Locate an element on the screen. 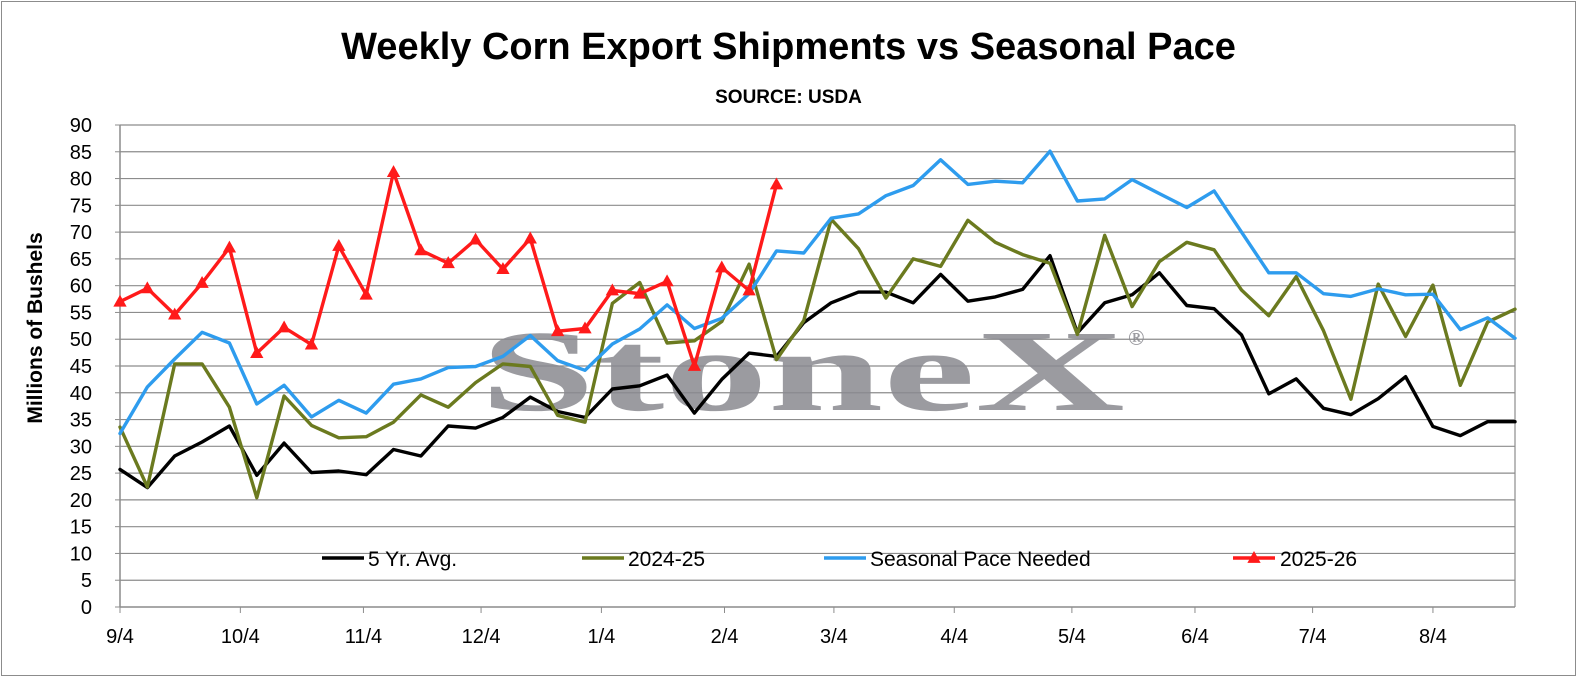 The height and width of the screenshot is (677, 1577). x-tick-label: 12/4 is located at coordinates (481, 637).